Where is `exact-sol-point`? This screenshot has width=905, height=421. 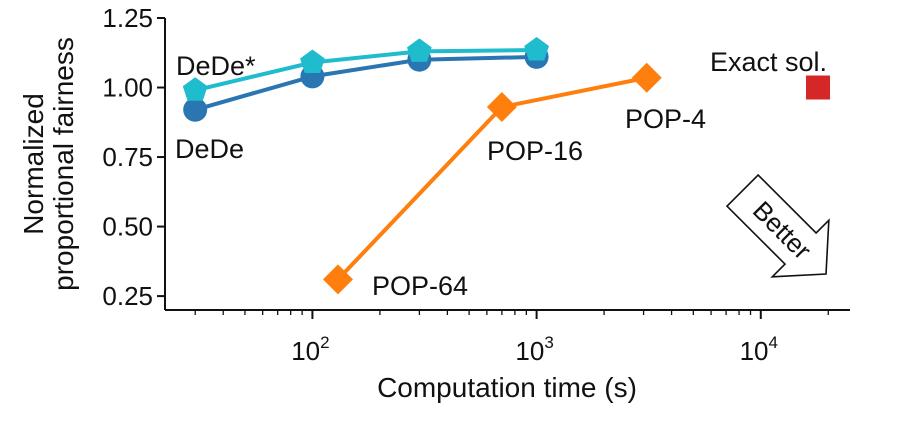 exact-sol-point is located at coordinates (818, 87).